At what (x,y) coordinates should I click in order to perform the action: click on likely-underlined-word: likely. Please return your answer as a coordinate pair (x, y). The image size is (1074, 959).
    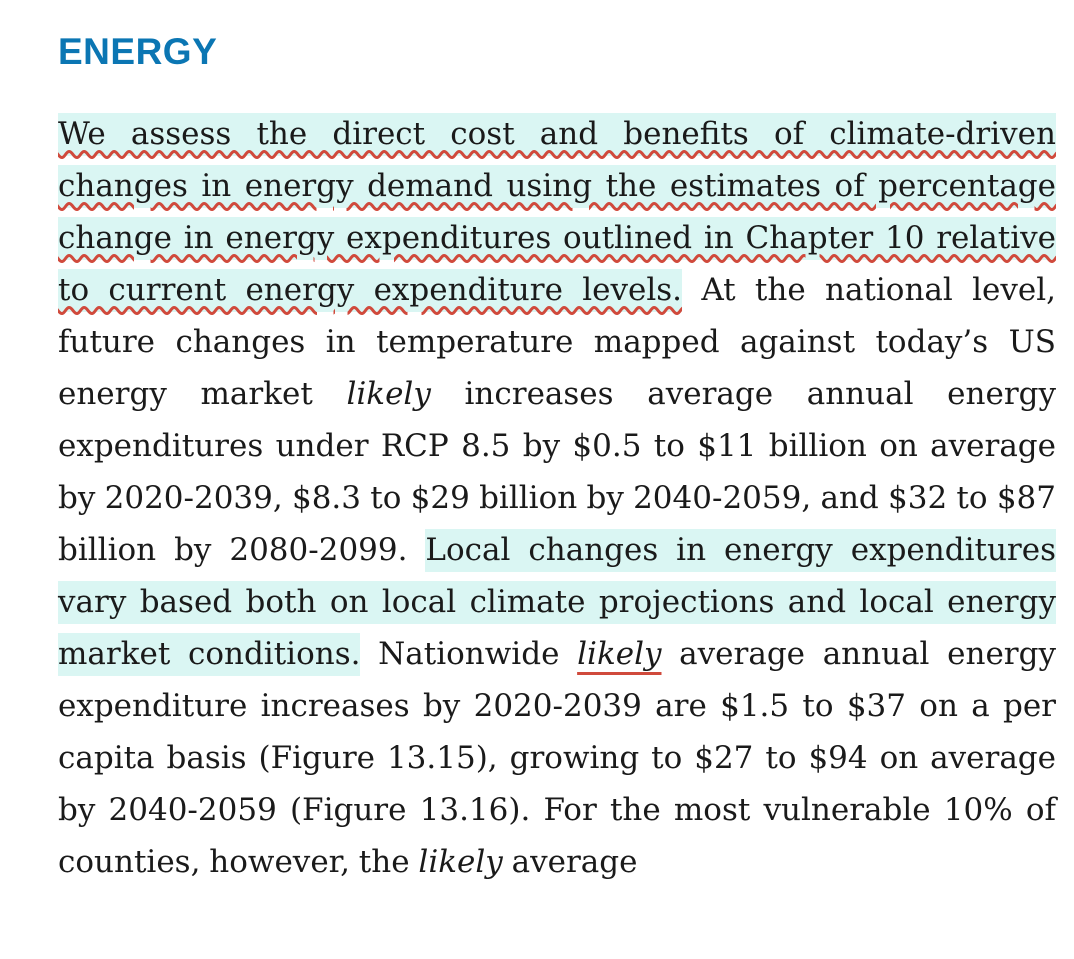
    Looking at the image, I should click on (619, 654).